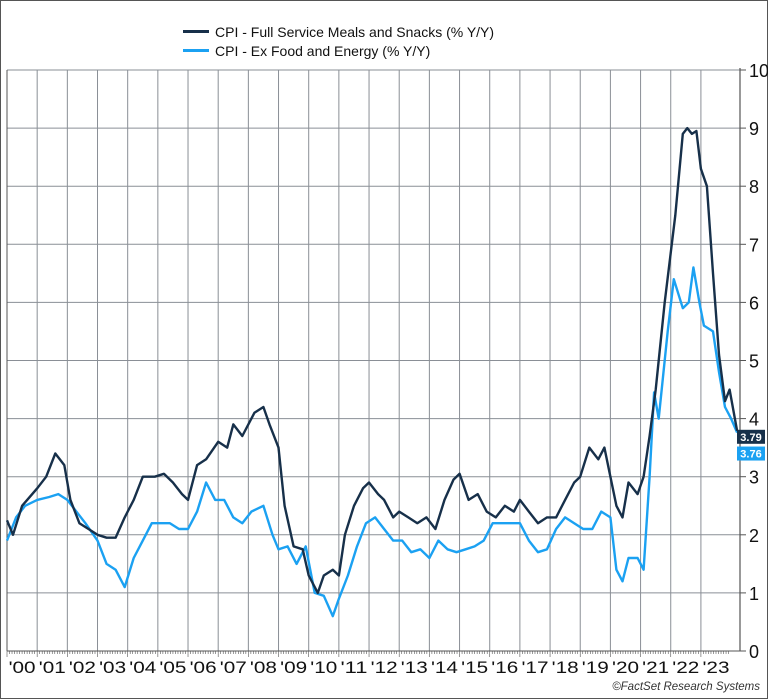  What do you see at coordinates (754, 245) in the screenshot?
I see `y-tick-label: 7` at bounding box center [754, 245].